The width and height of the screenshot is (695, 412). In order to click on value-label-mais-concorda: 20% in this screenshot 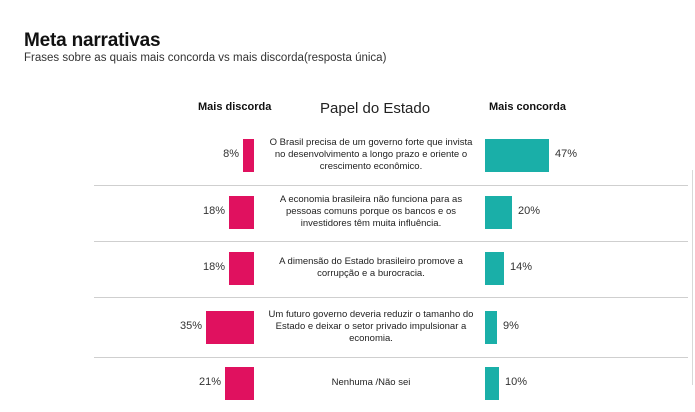, I will do `click(529, 211)`.